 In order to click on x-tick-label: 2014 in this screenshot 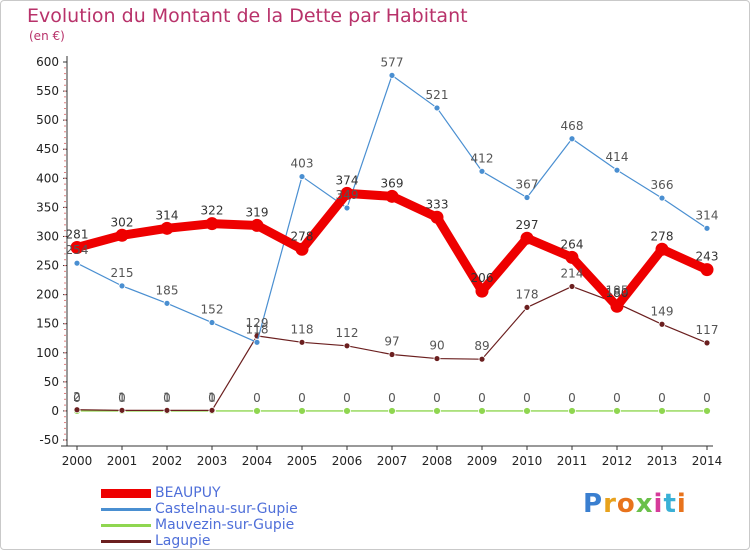, I will do `click(707, 461)`.